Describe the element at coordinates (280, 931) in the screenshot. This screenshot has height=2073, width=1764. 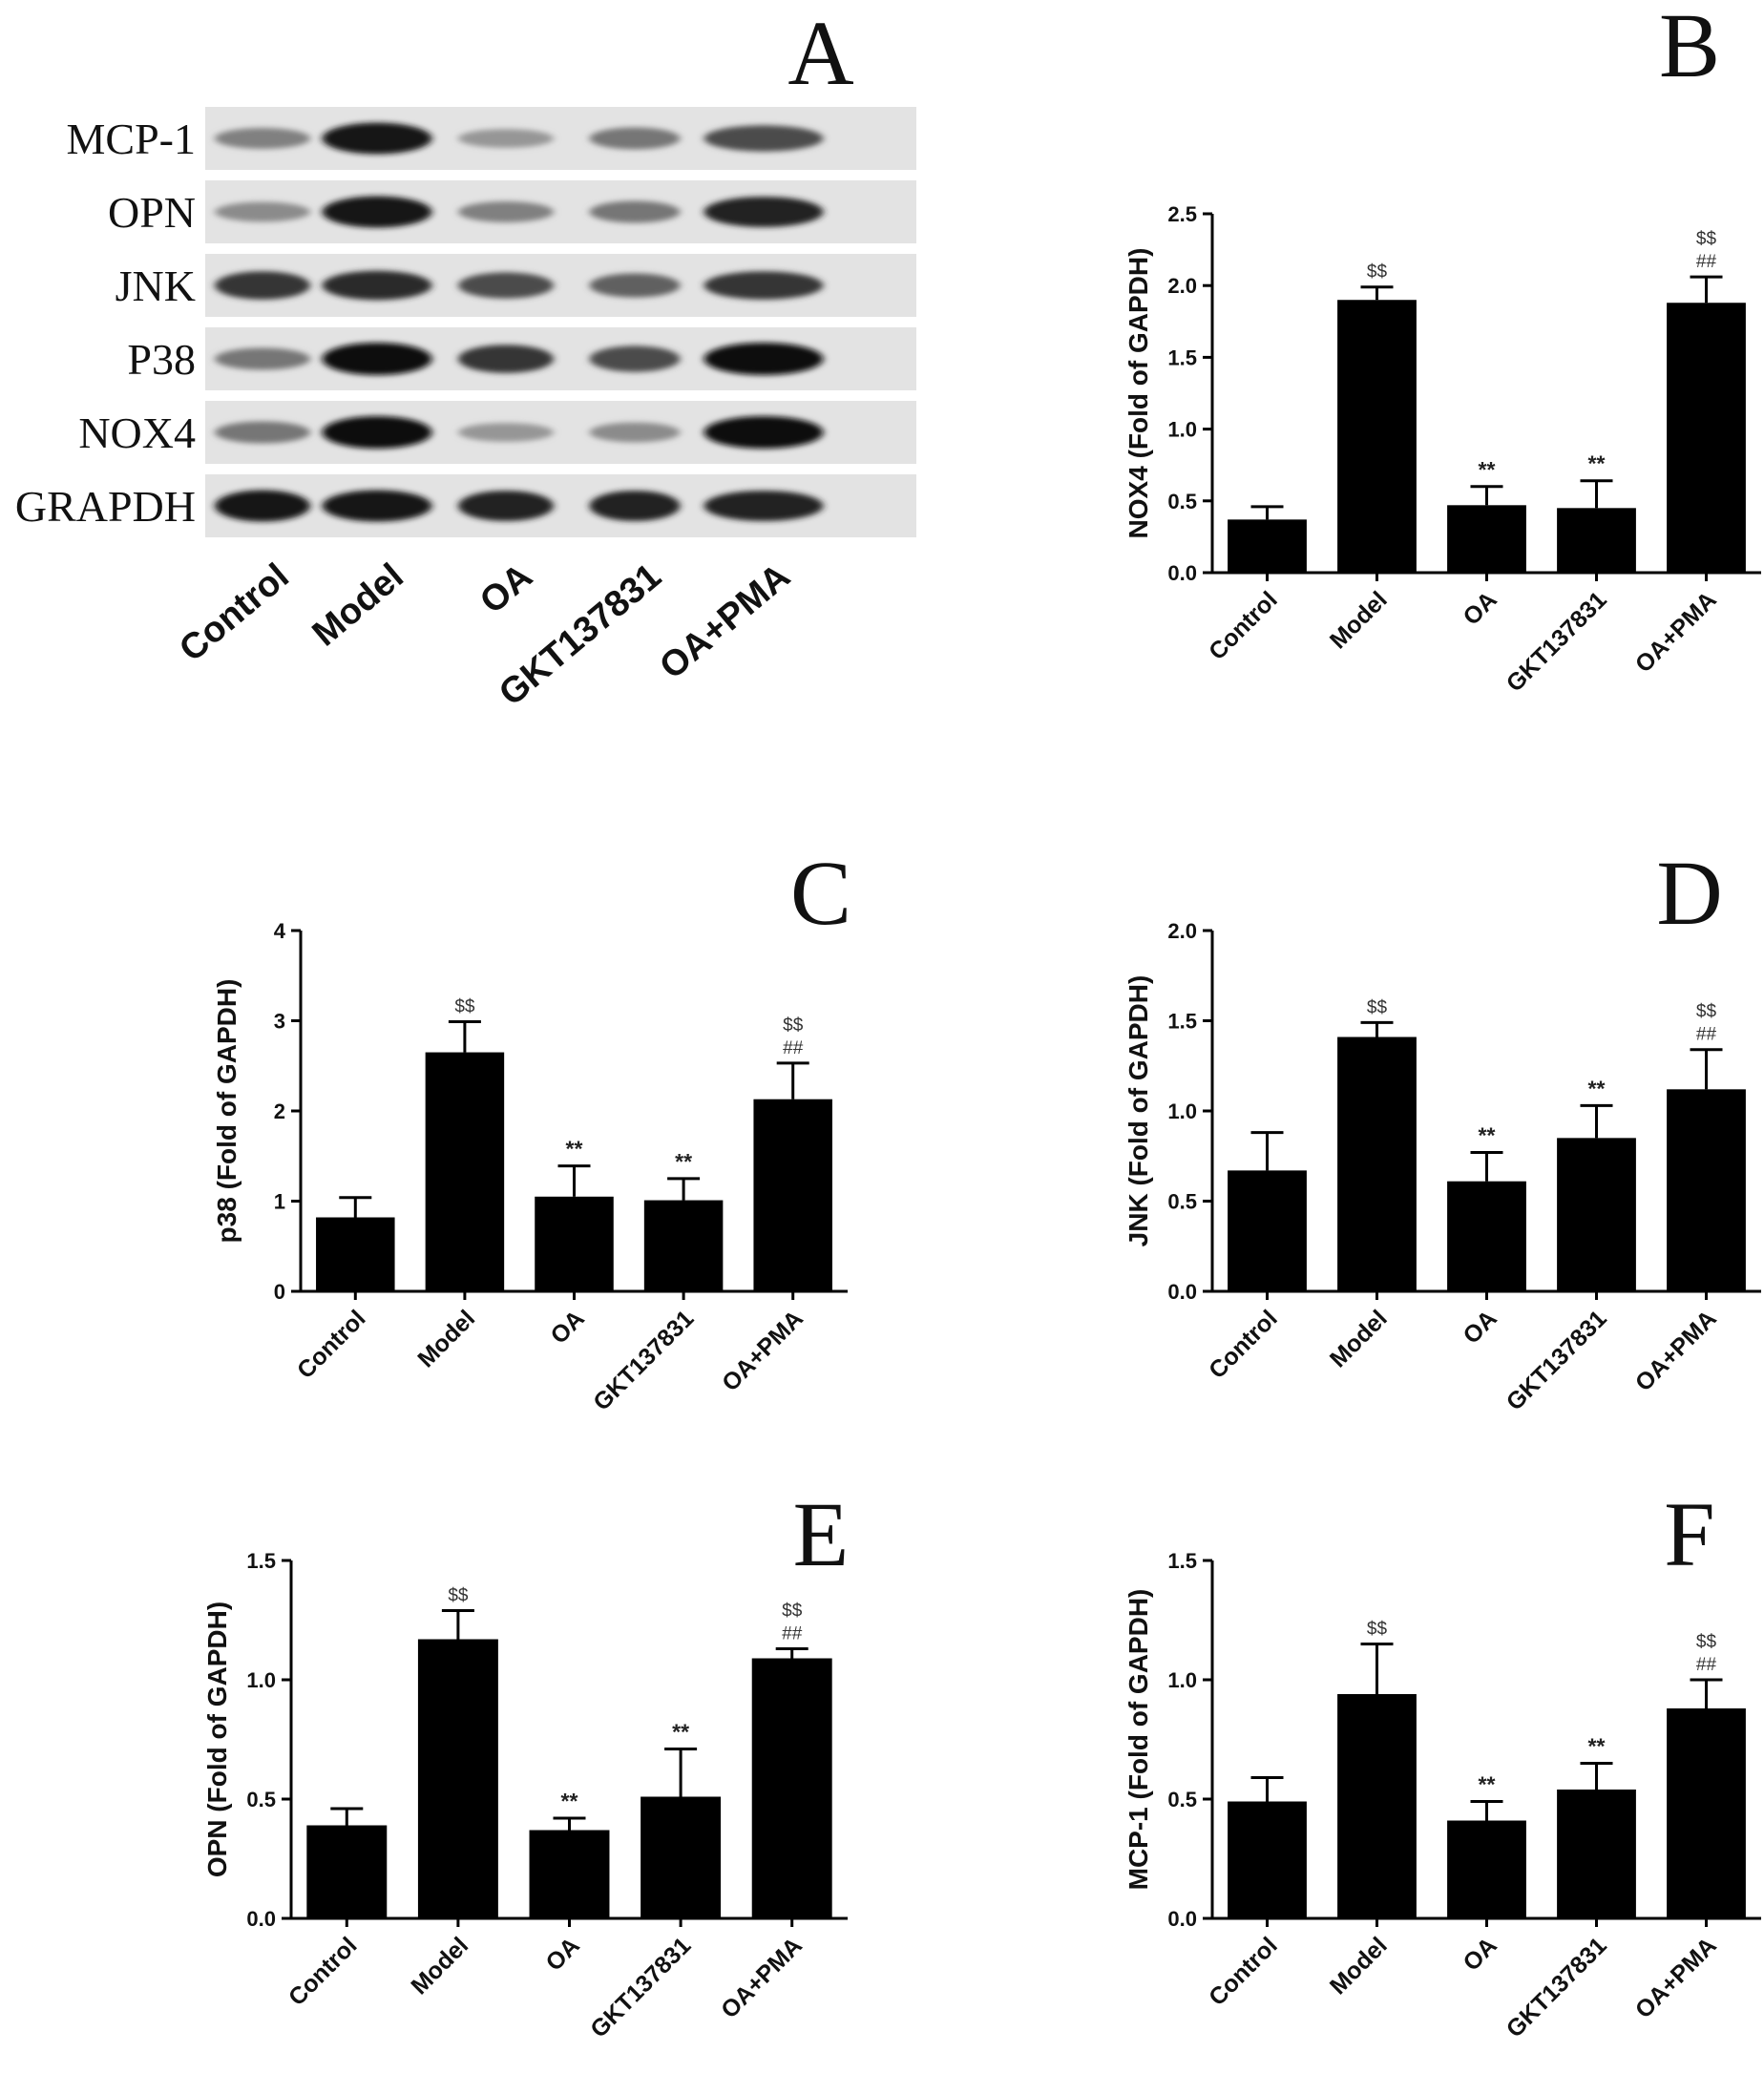
I see `y-tick-label: 4` at that location.